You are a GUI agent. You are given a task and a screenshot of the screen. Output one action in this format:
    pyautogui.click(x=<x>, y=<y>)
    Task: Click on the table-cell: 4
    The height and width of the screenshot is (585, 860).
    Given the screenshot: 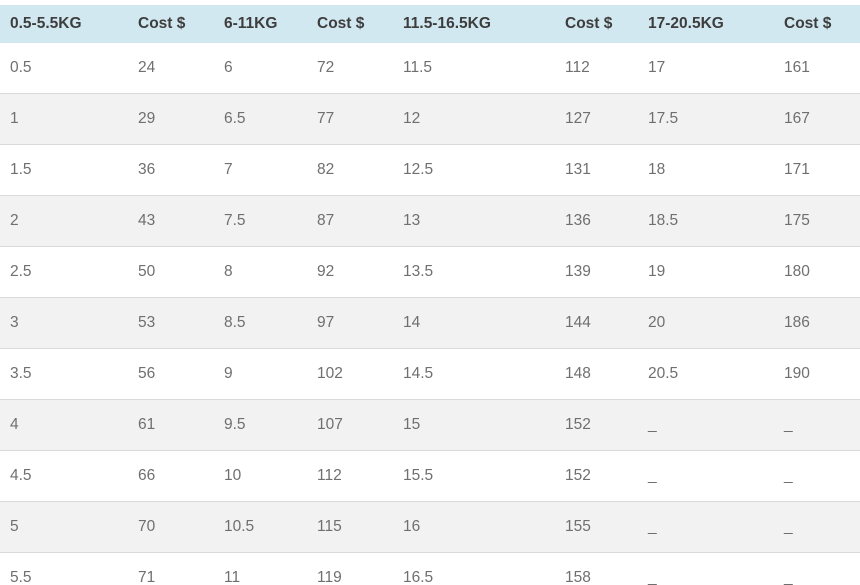 What is the action you would take?
    pyautogui.click(x=64, y=425)
    